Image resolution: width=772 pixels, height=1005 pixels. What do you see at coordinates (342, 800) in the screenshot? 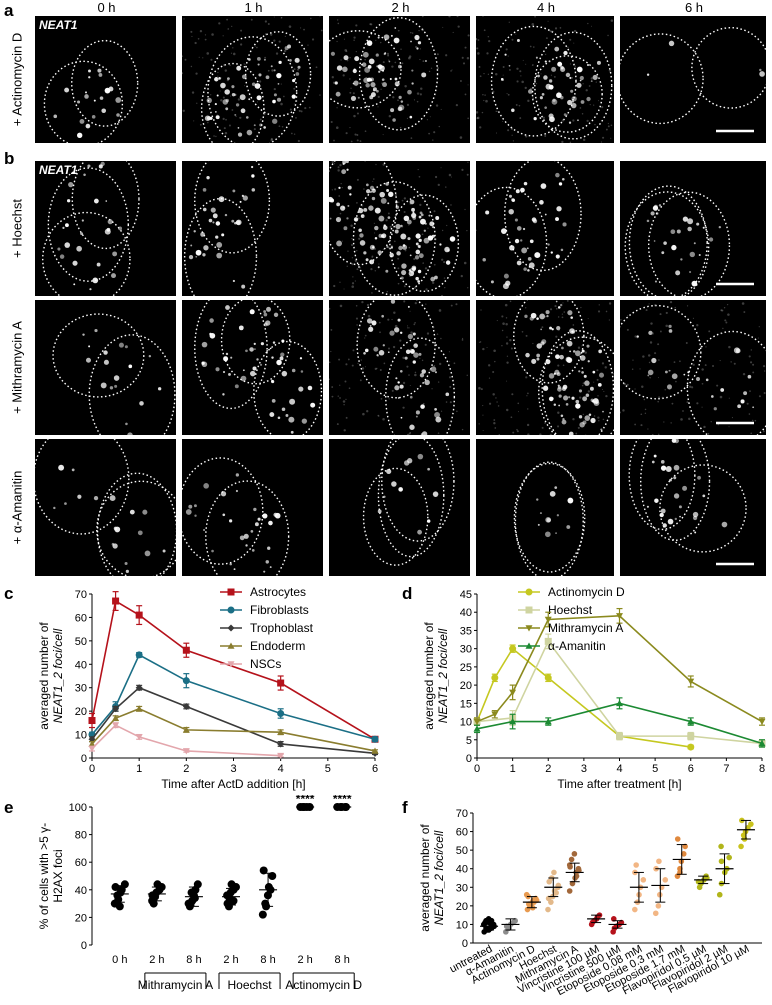
I see `significance-label: ****` at bounding box center [342, 800].